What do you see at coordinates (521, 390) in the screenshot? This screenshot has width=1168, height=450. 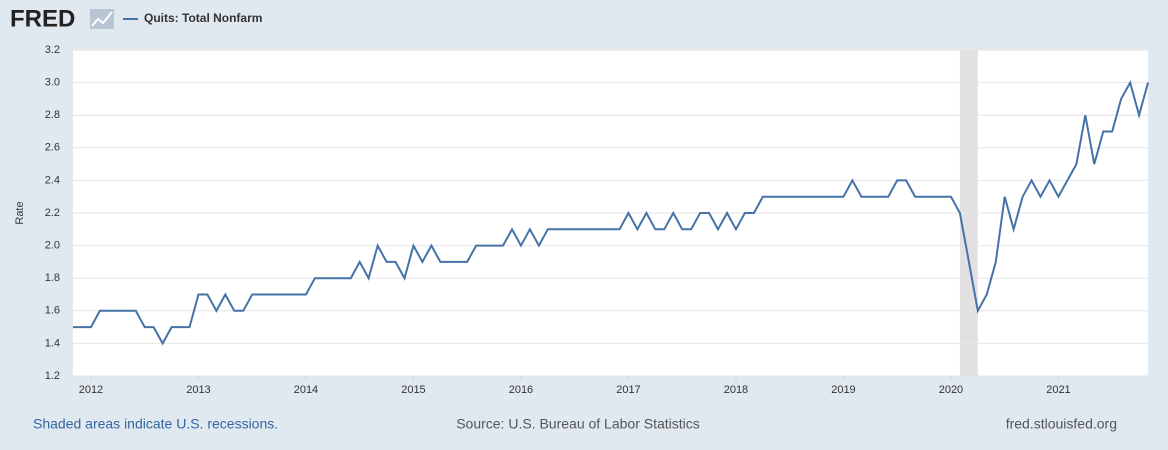 I see `x-tick-label: 2016` at bounding box center [521, 390].